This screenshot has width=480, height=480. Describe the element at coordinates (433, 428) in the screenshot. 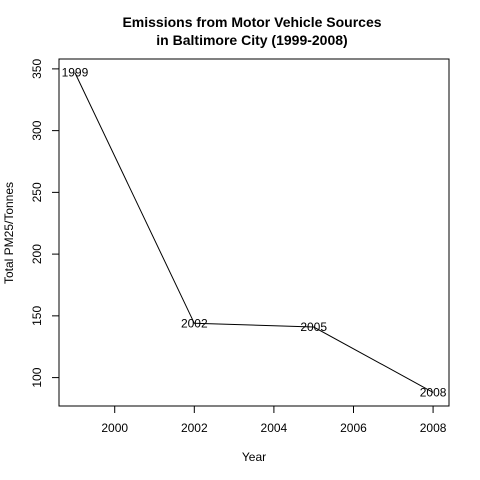

I see `x-tick-label: 2008` at that location.